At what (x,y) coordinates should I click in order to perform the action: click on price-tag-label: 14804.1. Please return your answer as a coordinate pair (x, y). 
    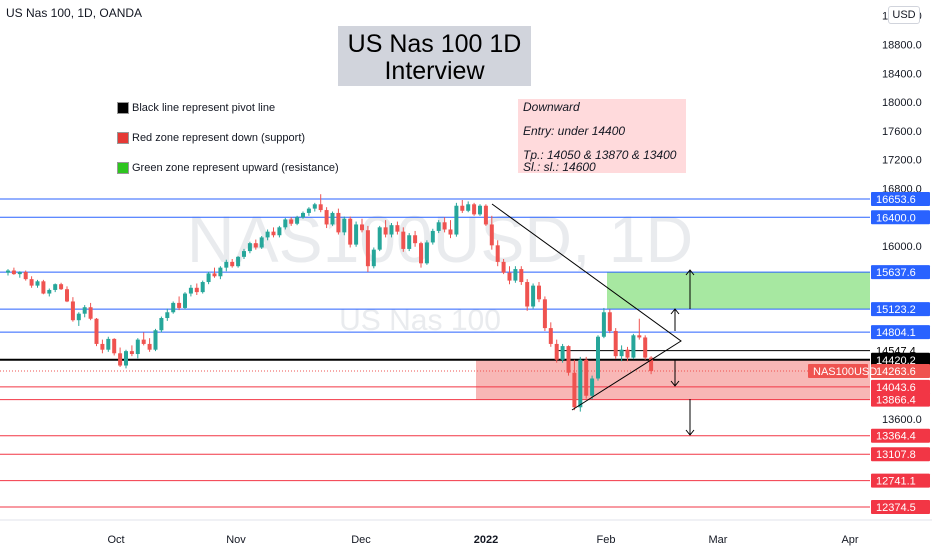
    Looking at the image, I should click on (896, 333).